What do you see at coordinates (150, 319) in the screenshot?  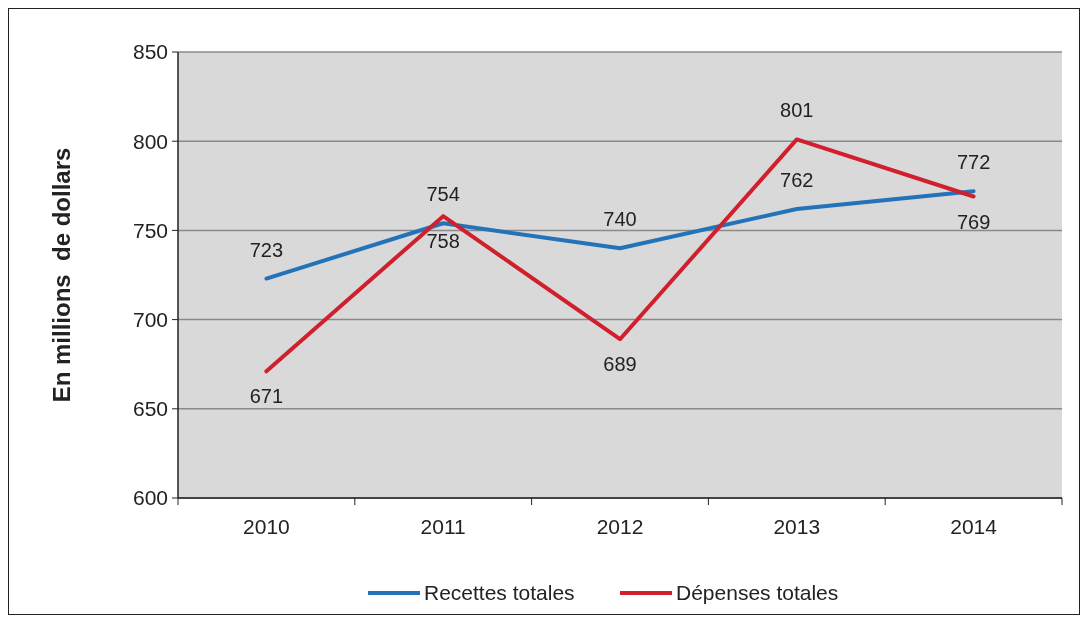 I see `y-tick-label: 700` at bounding box center [150, 319].